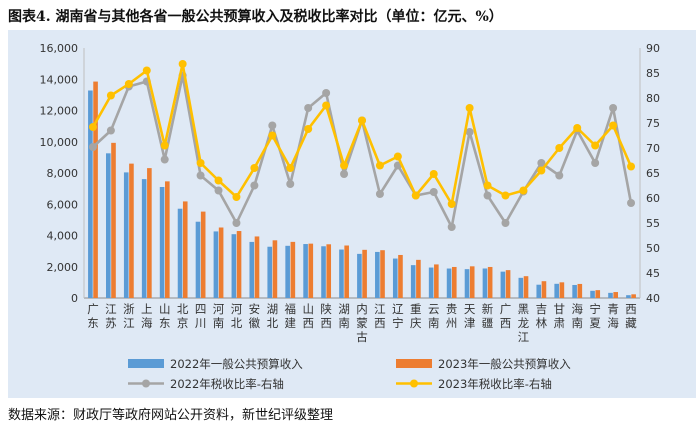 The height and width of the screenshot is (427, 700). Describe the element at coordinates (59, 111) in the screenshot. I see `y-left-tick-label: 12,000` at that location.